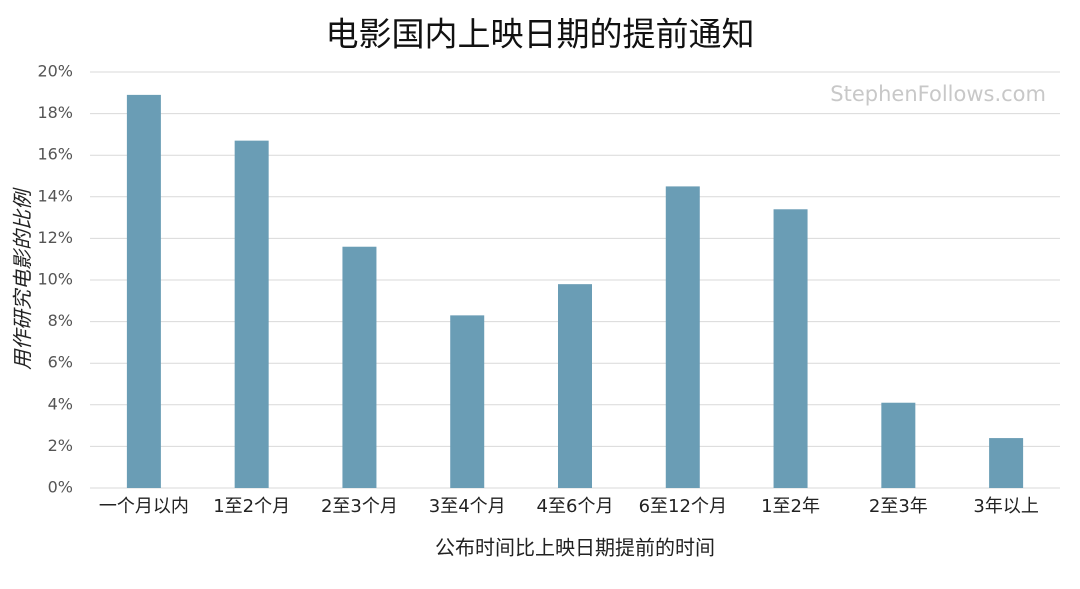  I want to click on y-tick-label: 14%, so click(55, 195).